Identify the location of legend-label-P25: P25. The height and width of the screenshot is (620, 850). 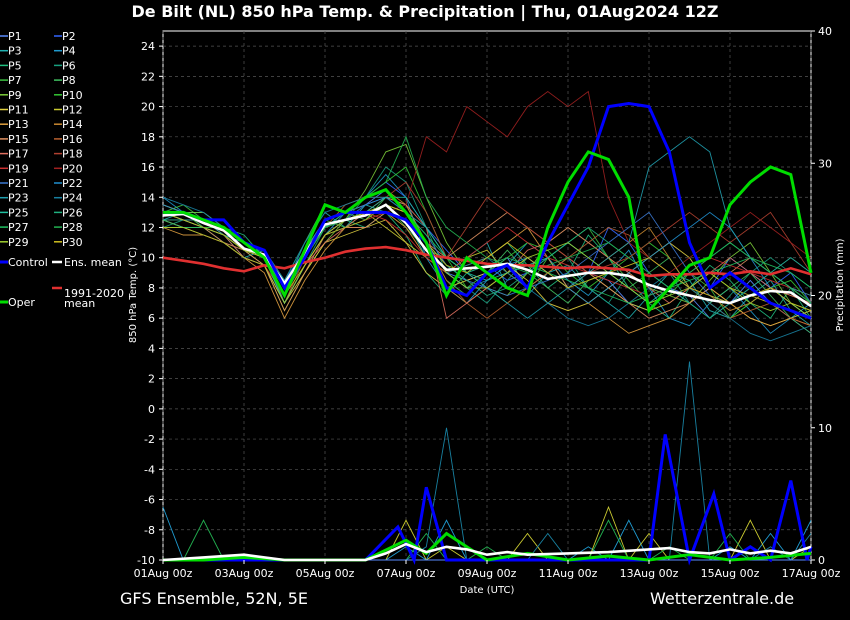
(18, 212).